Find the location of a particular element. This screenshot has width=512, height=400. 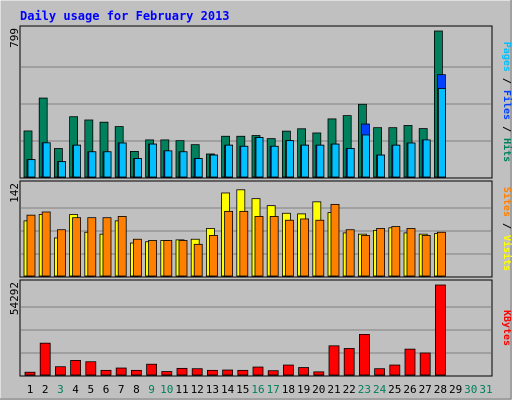

x-tick-label-4: 4 is located at coordinates (75, 389).